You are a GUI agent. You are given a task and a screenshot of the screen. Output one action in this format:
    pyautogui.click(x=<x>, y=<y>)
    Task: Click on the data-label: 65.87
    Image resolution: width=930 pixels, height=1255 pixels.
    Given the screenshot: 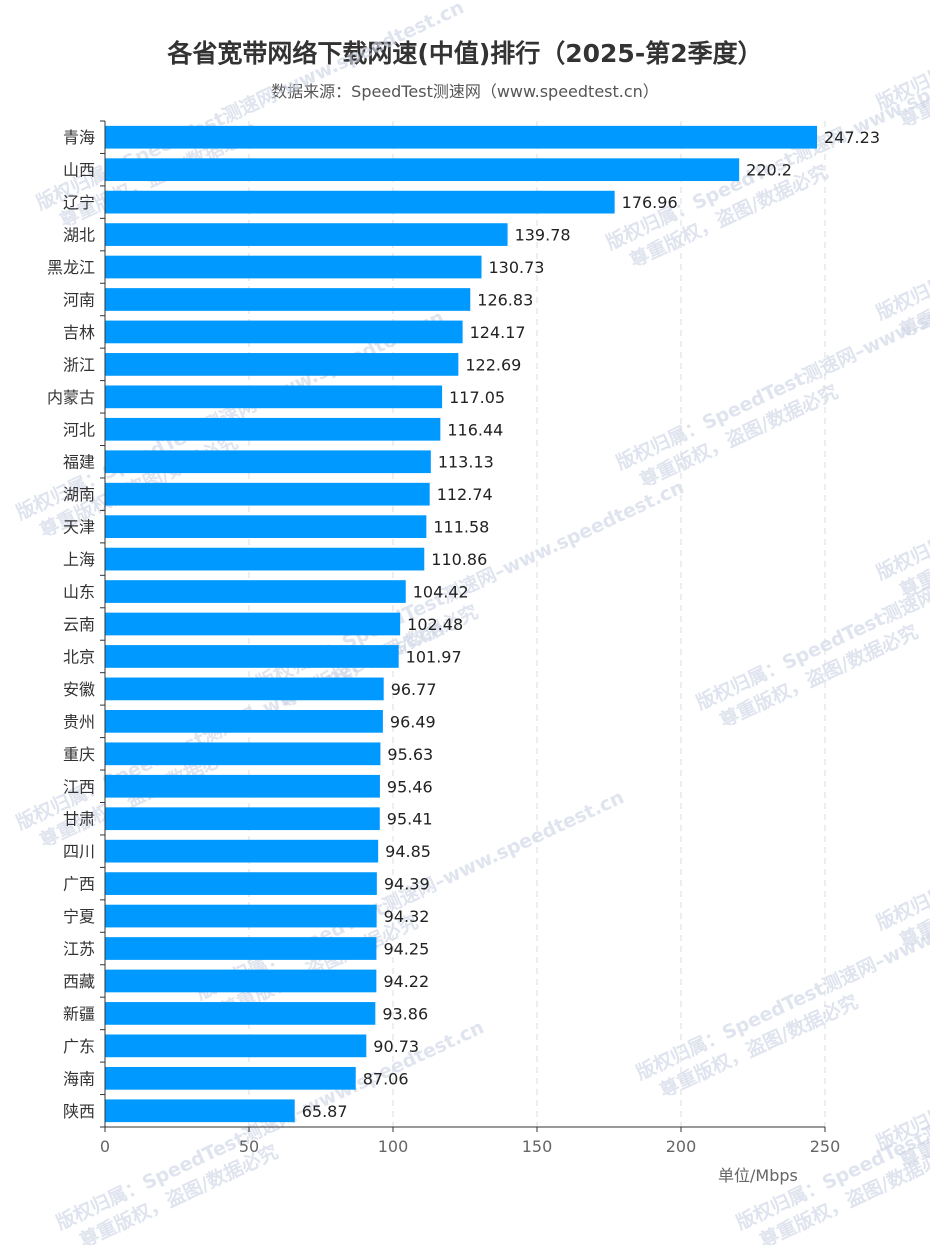 What is the action you would take?
    pyautogui.click(x=325, y=1111)
    